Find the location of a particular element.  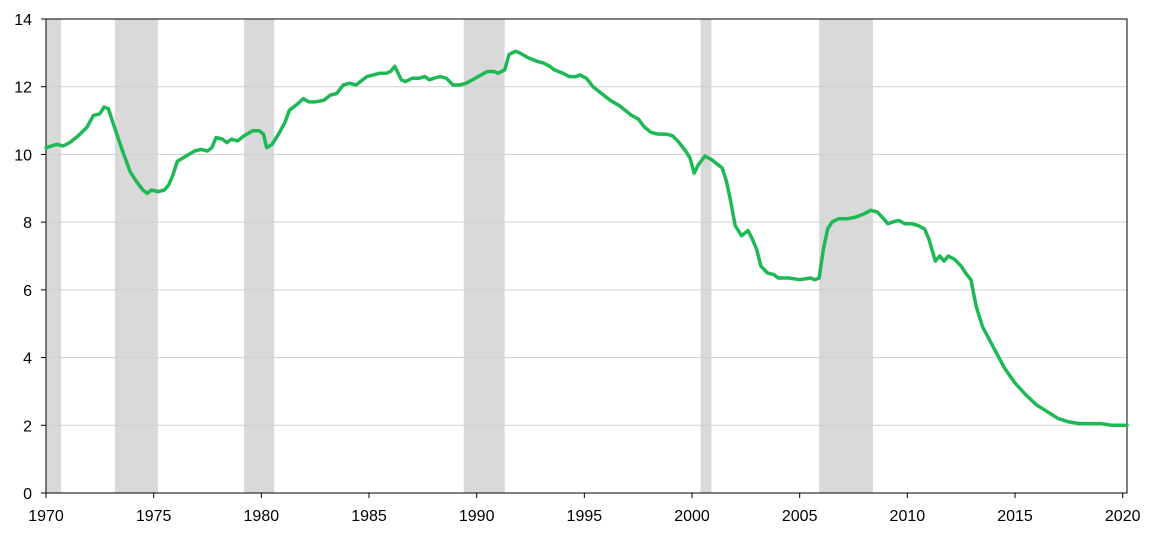

y-tick-label: 8 is located at coordinates (27, 223).